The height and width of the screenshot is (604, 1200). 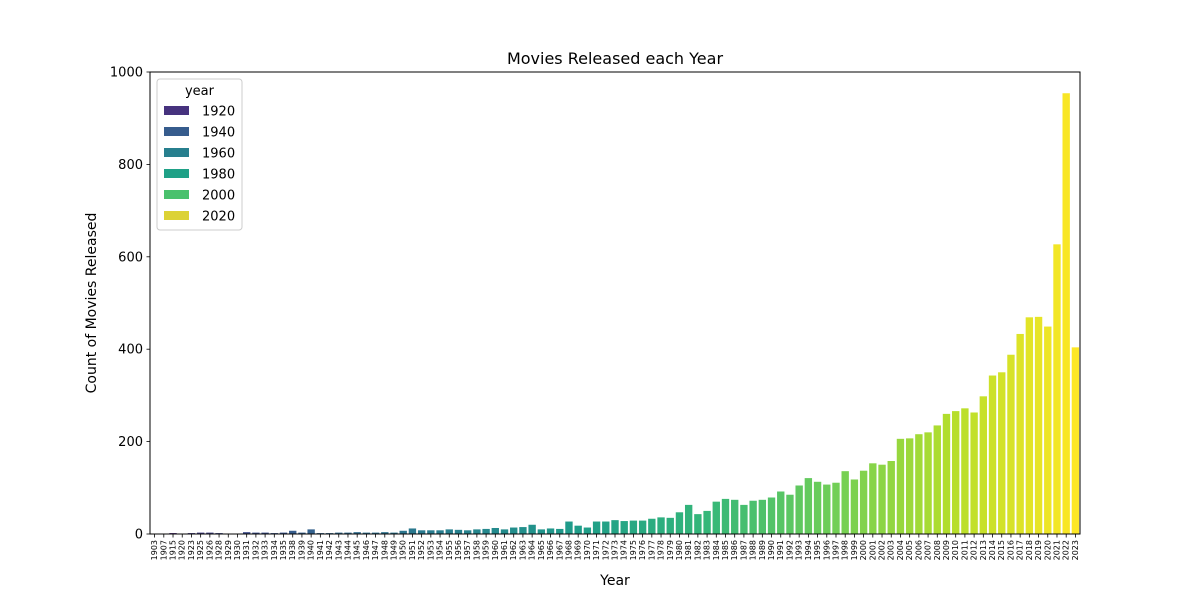 I want to click on x-tick-label: 1944, so click(x=347, y=550).